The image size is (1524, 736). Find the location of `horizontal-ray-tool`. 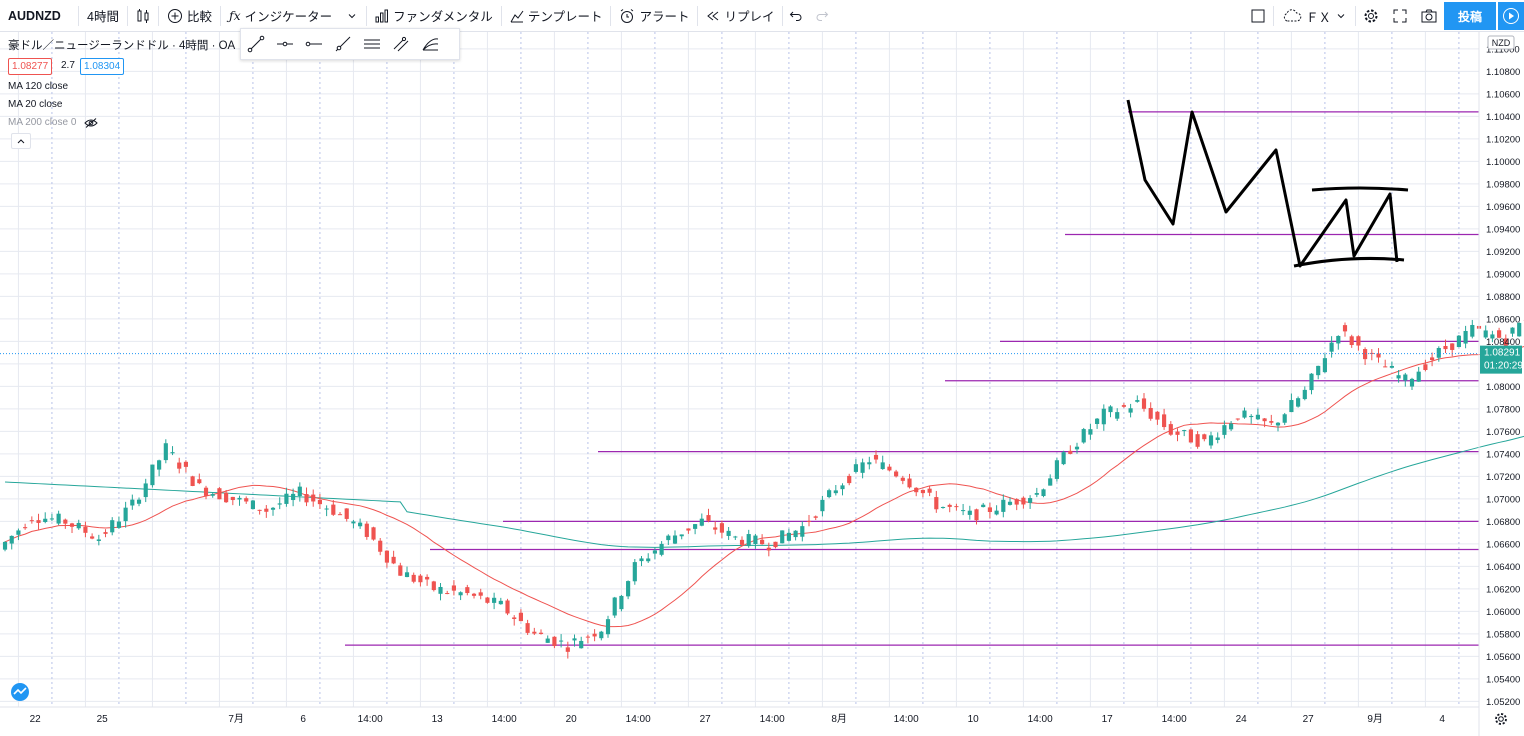

horizontal-ray-tool is located at coordinates (313, 44).